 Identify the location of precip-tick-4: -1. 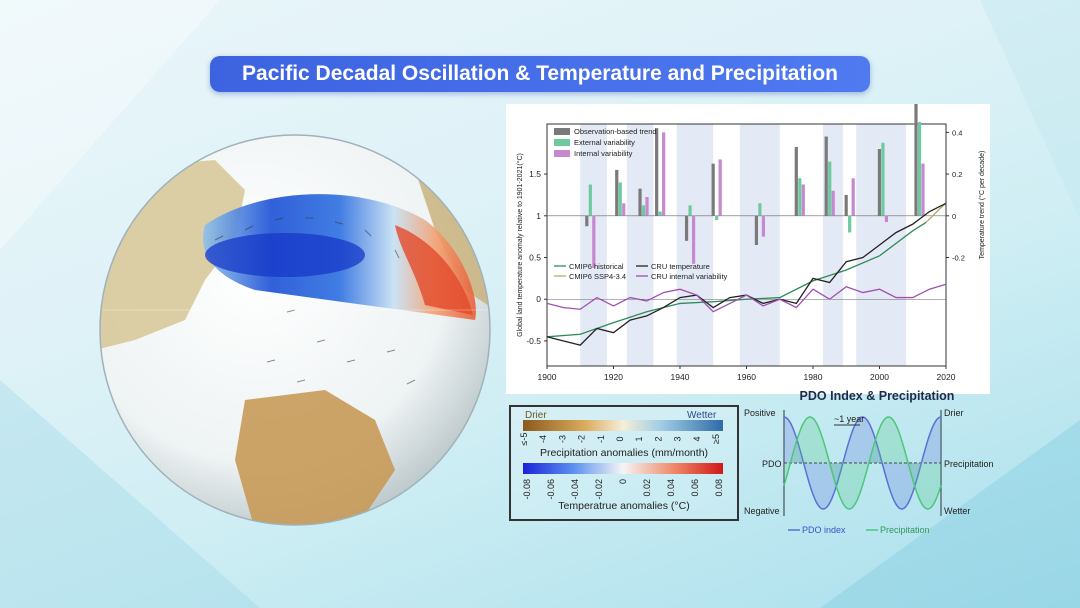
(601, 439).